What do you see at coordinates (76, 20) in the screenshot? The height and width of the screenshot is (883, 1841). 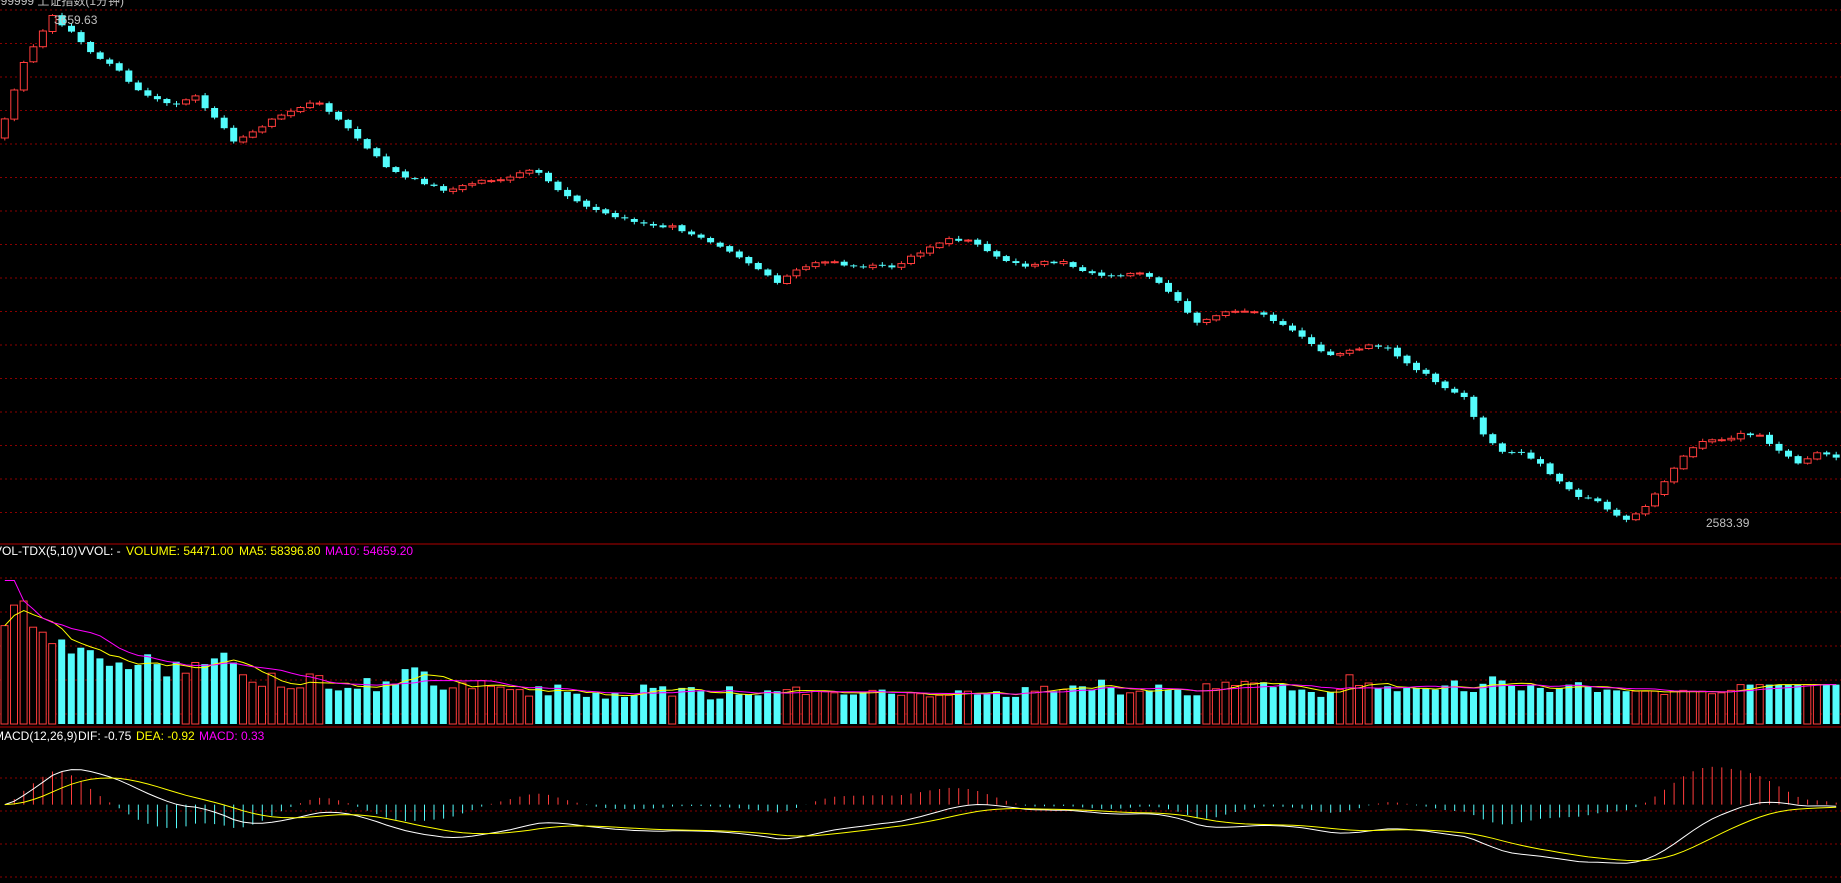 I see `high-price-label: 3659.63` at bounding box center [76, 20].